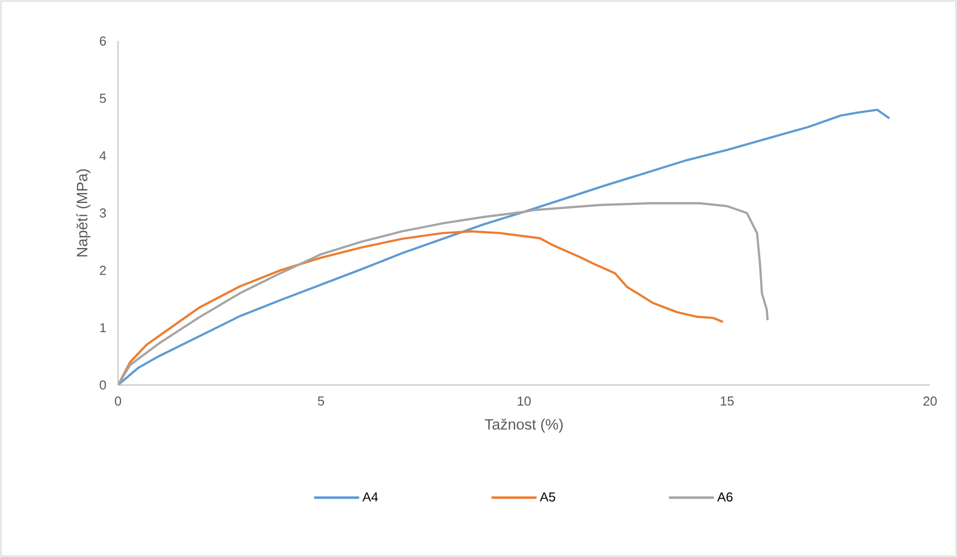  What do you see at coordinates (524, 401) in the screenshot?
I see `x-tick-label: 10` at bounding box center [524, 401].